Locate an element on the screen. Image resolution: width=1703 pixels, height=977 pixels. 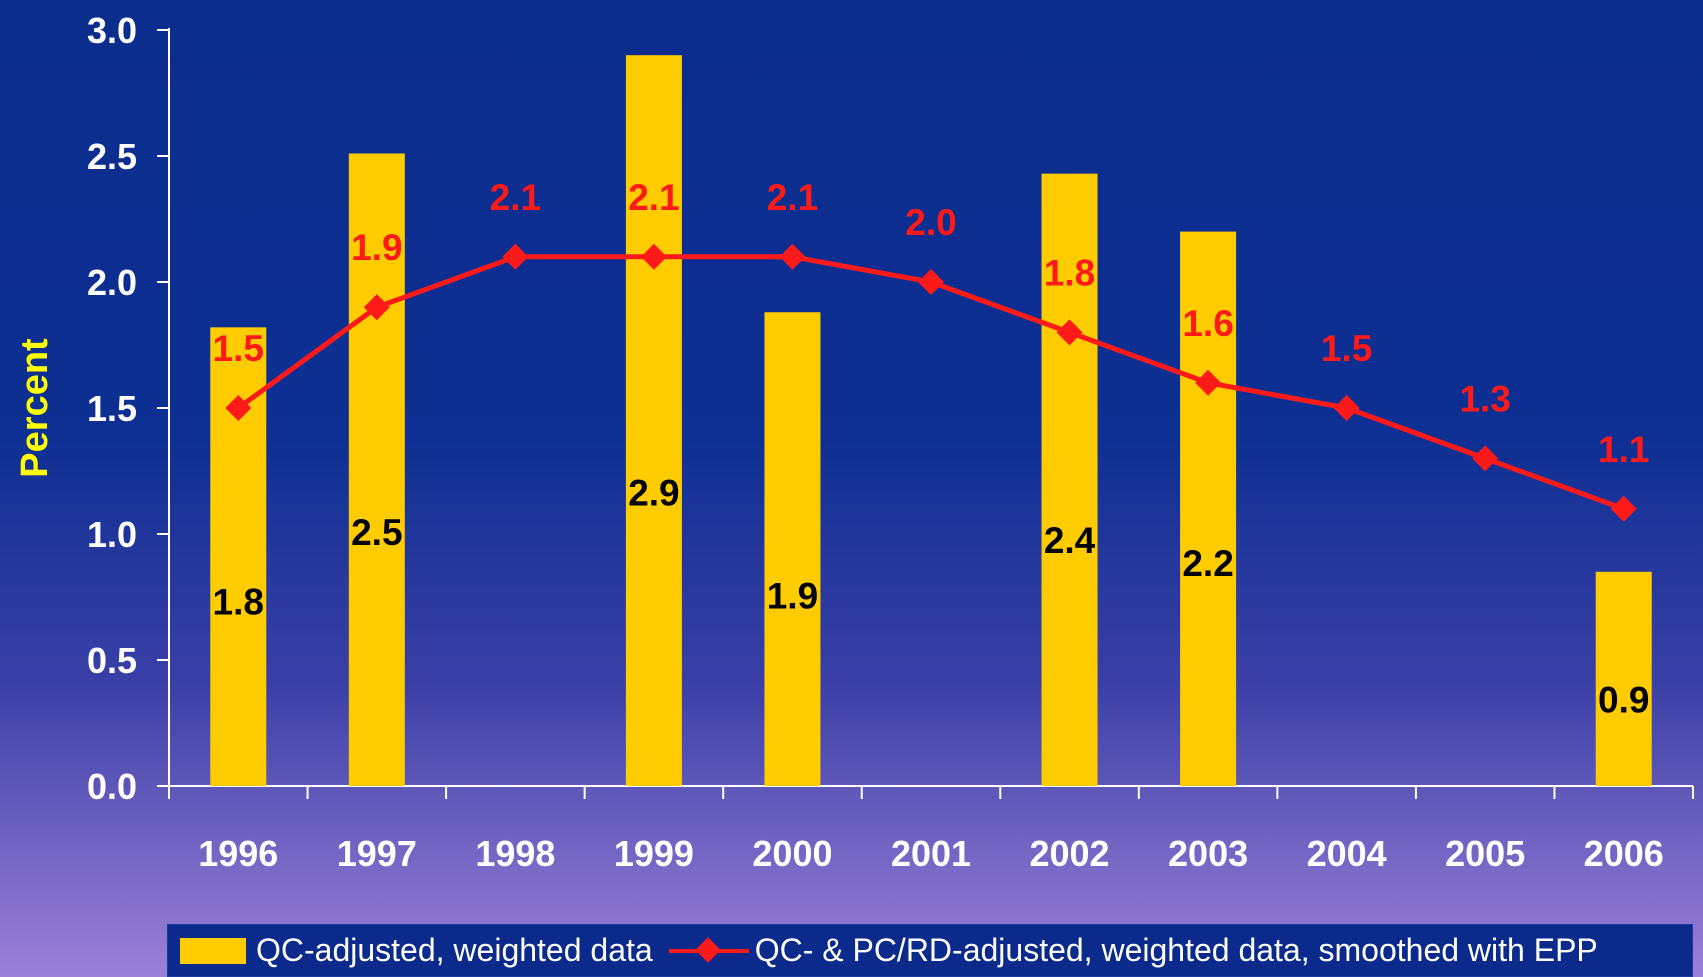
y-tick-label: 2.0 is located at coordinates (112, 282).